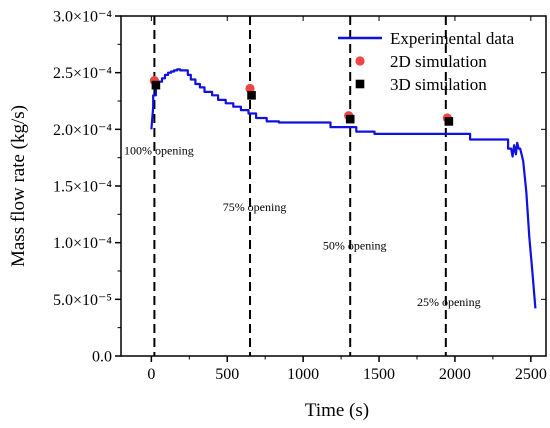 The height and width of the screenshot is (428, 550). What do you see at coordinates (360, 84) in the screenshot?
I see `legend-marker-3d` at bounding box center [360, 84].